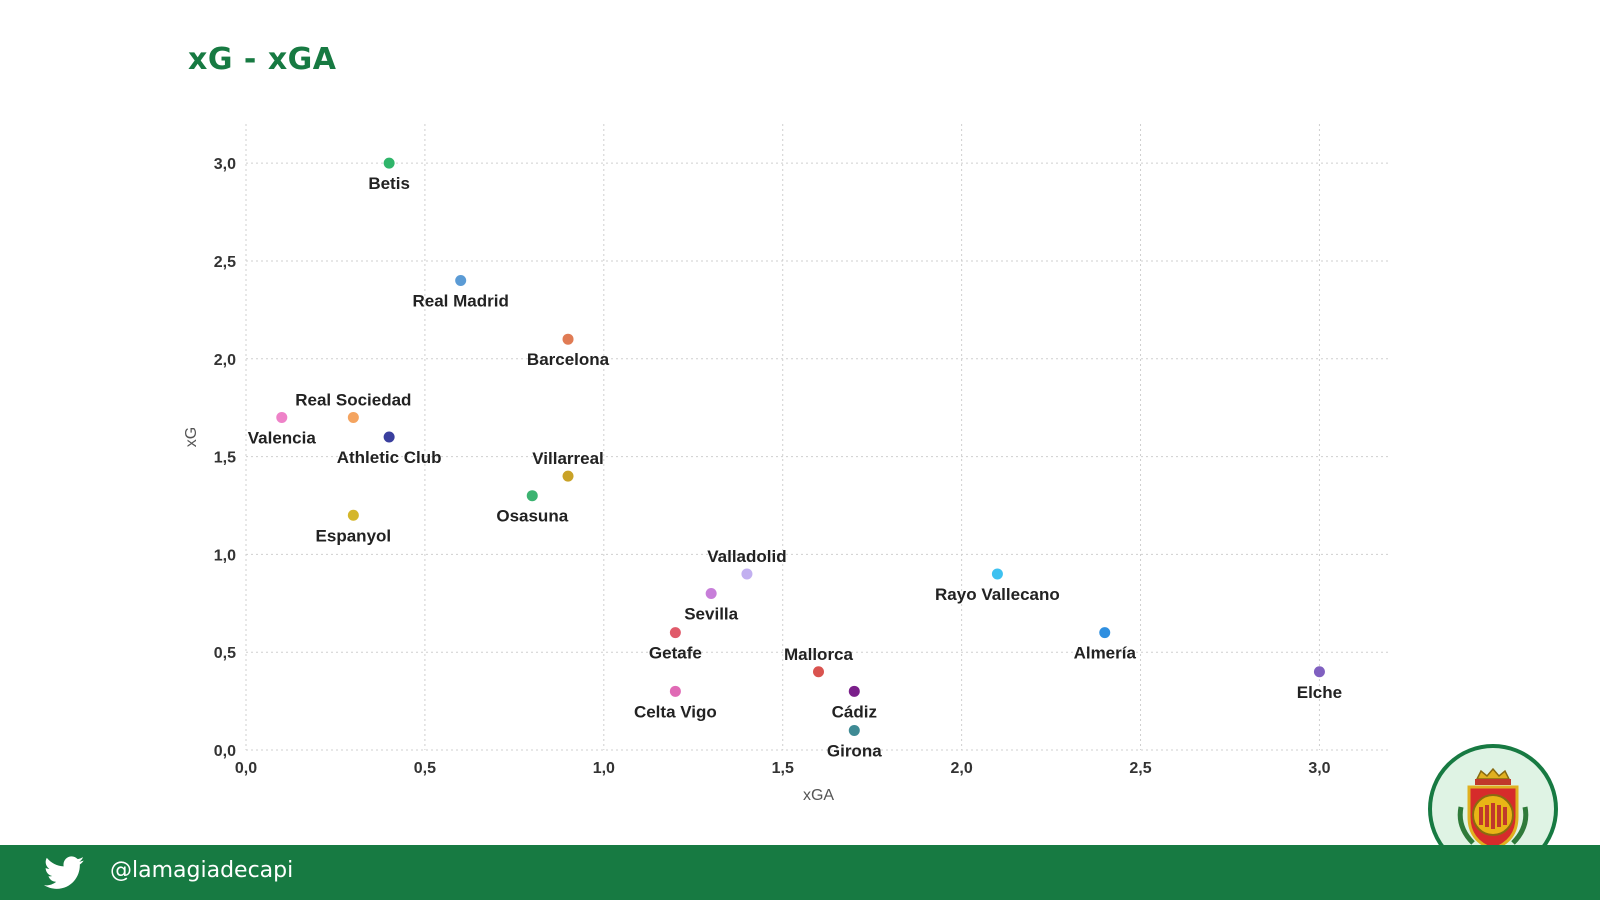  What do you see at coordinates (389, 457) in the screenshot?
I see `point-label: Athletic Club` at bounding box center [389, 457].